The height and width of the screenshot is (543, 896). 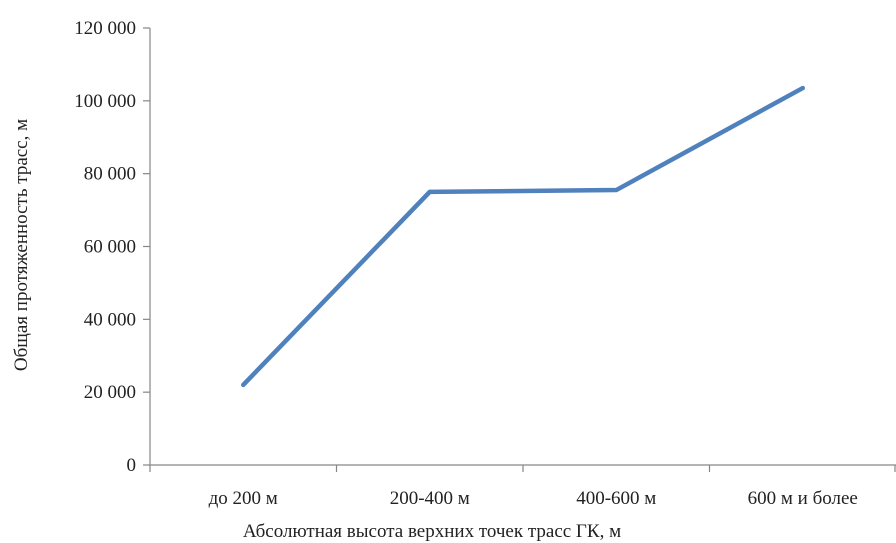 What do you see at coordinates (105, 28) in the screenshot?
I see `y-tick-label: 120 000` at bounding box center [105, 28].